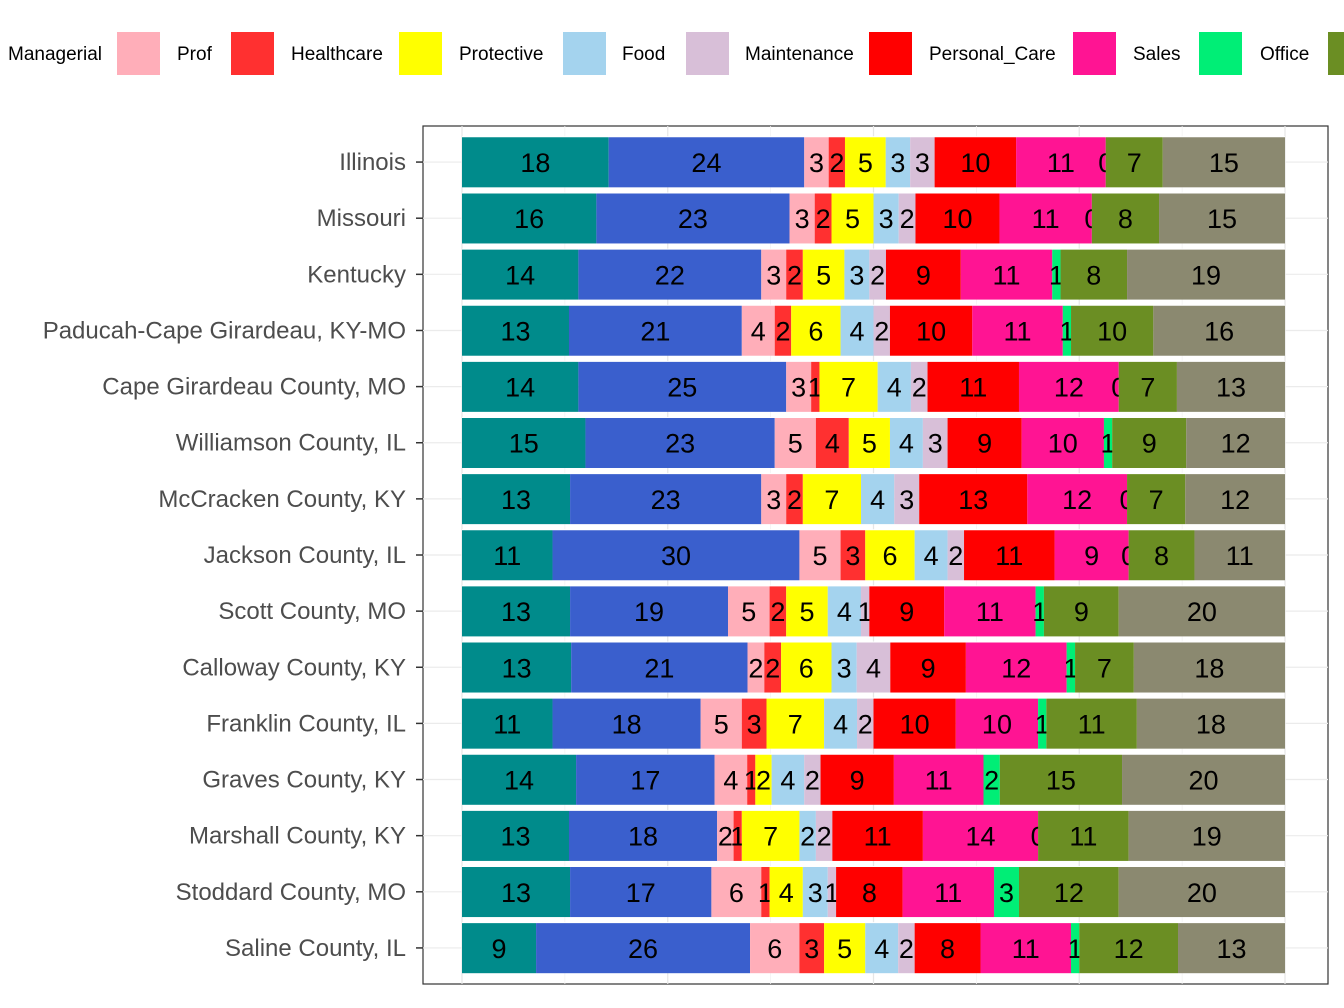 The image size is (1344, 1008). Describe the element at coordinates (659, 668) in the screenshot. I see `data-label: 21` at that location.